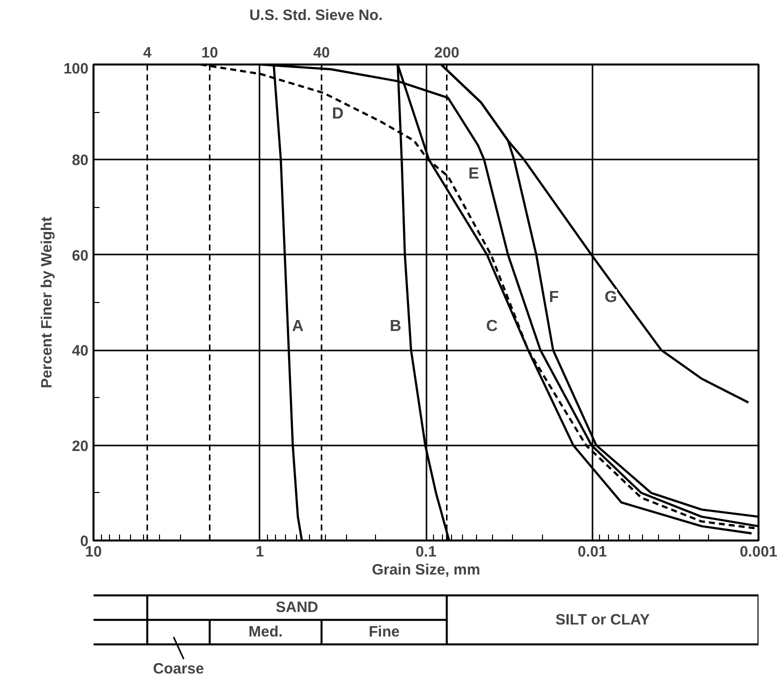  What do you see at coordinates (209, 53) in the screenshot?
I see `annotation: 10` at bounding box center [209, 53].